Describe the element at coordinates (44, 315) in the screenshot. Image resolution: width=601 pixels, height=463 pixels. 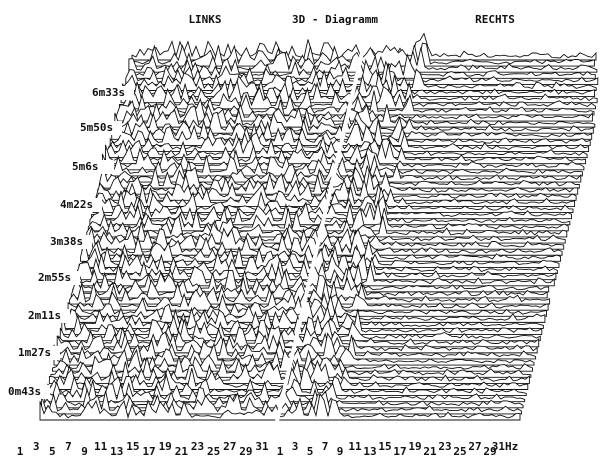
I see `time-label: 2m11s` at that location.